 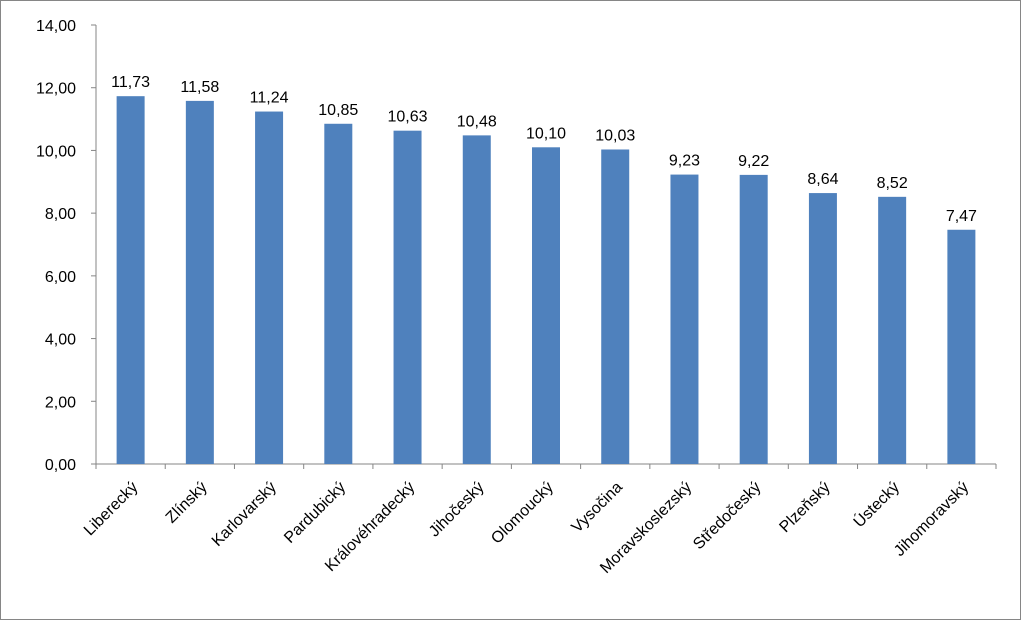 What do you see at coordinates (822, 179) in the screenshot?
I see `data-label: 8,64` at bounding box center [822, 179].